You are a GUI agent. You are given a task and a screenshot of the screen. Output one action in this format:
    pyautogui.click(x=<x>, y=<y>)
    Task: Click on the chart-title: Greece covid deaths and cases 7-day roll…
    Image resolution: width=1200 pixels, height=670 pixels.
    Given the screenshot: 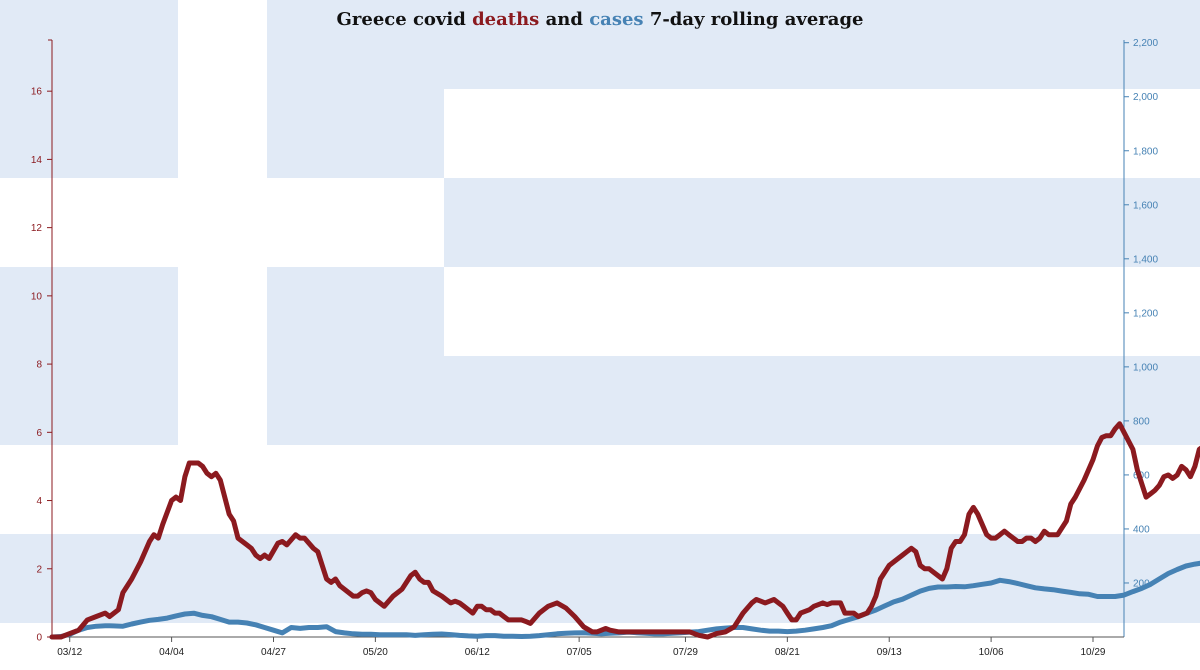 What is the action you would take?
    pyautogui.click(x=600, y=19)
    